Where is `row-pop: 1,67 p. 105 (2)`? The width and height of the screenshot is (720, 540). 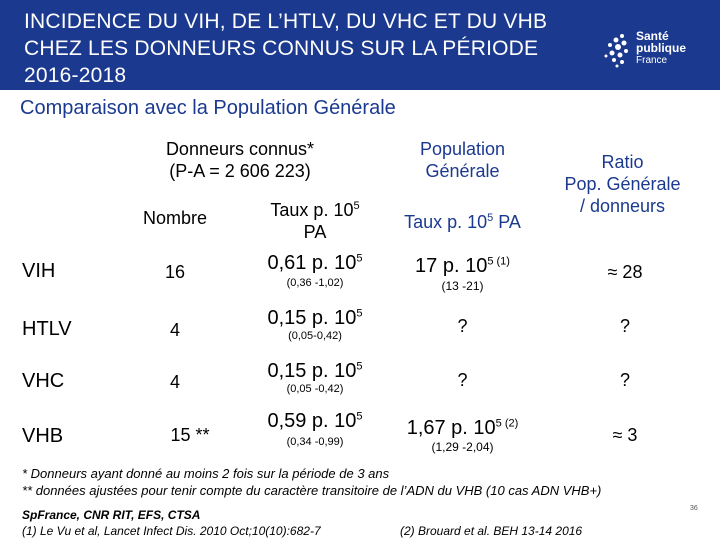 row-pop: 1,67 p. 105 (2) is located at coordinates (462, 428).